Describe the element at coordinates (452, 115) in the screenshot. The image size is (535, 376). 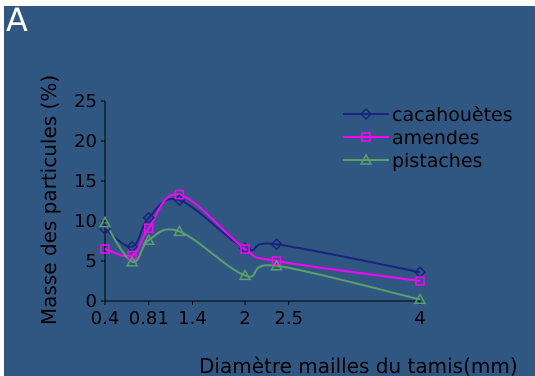
I see `legend-label: cacahouètes` at that location.